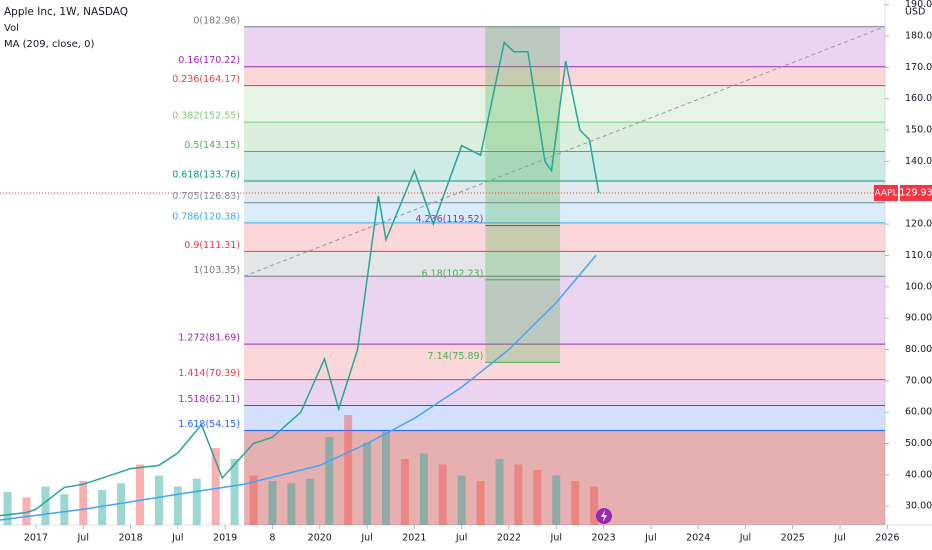  I want to click on trend-fib-label: 7.14(75.89), so click(456, 356).